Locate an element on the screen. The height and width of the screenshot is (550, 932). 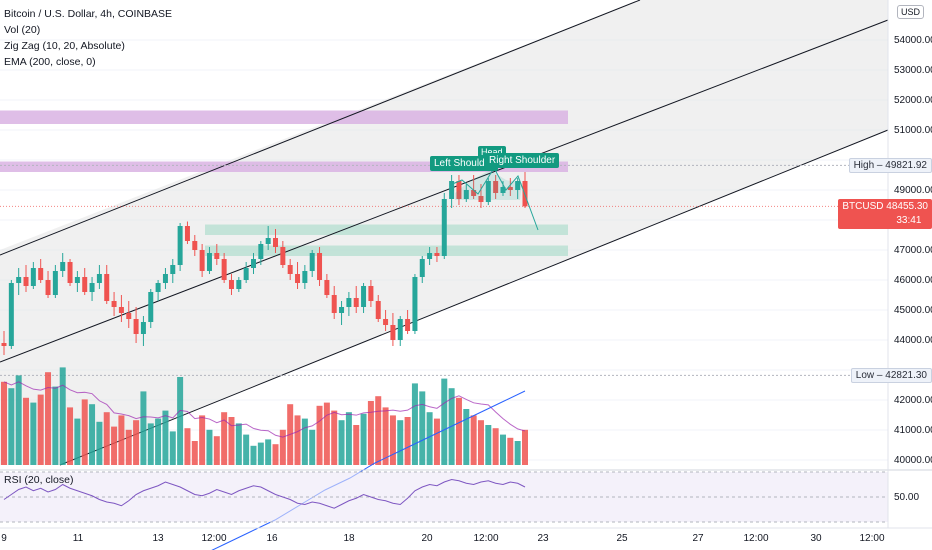
right-shoulder-label: Right Shoulder is located at coordinates (522, 160).